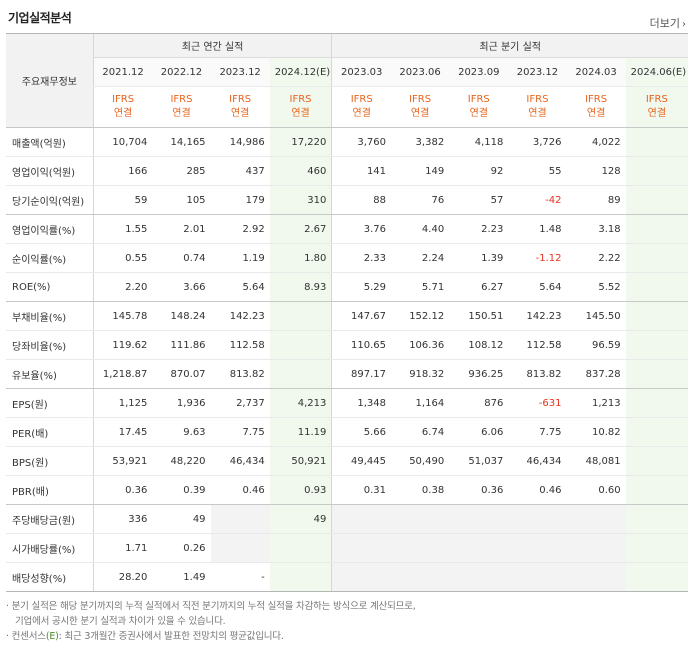 The image size is (694, 648). I want to click on row-label: ROE(%), so click(50, 287).